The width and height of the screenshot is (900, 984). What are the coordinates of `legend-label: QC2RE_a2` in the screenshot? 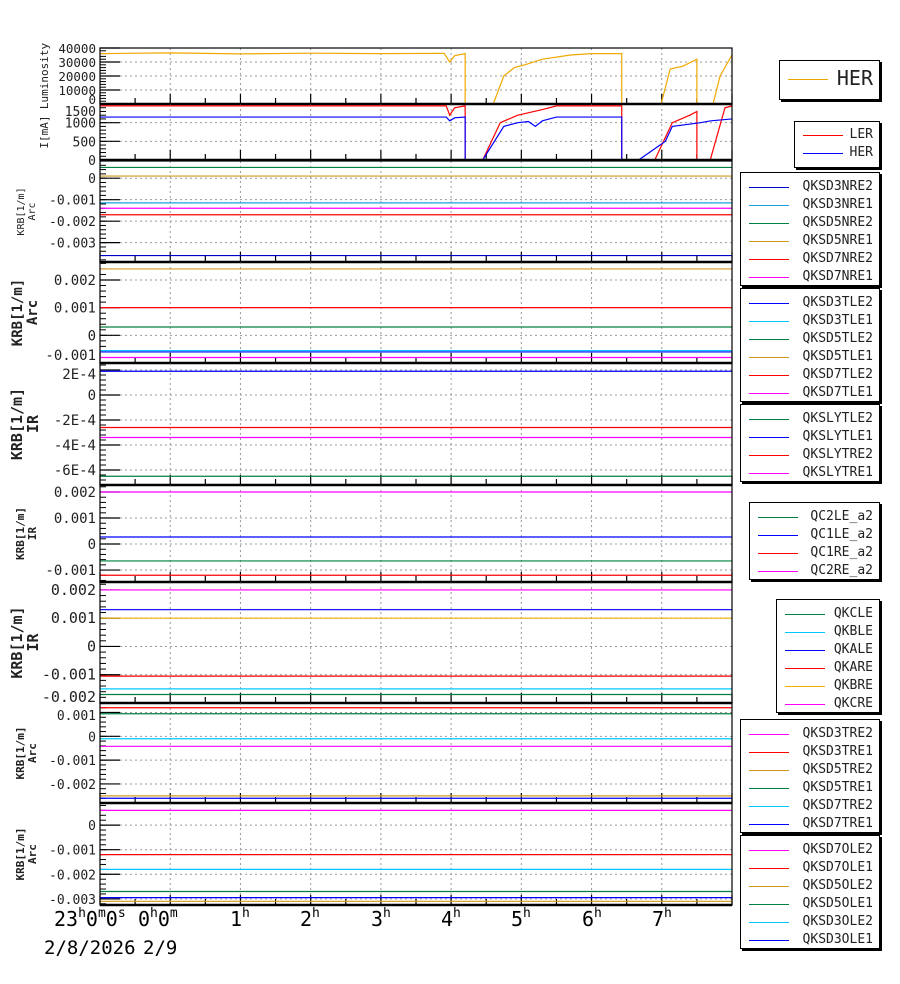 It's located at (841, 570).